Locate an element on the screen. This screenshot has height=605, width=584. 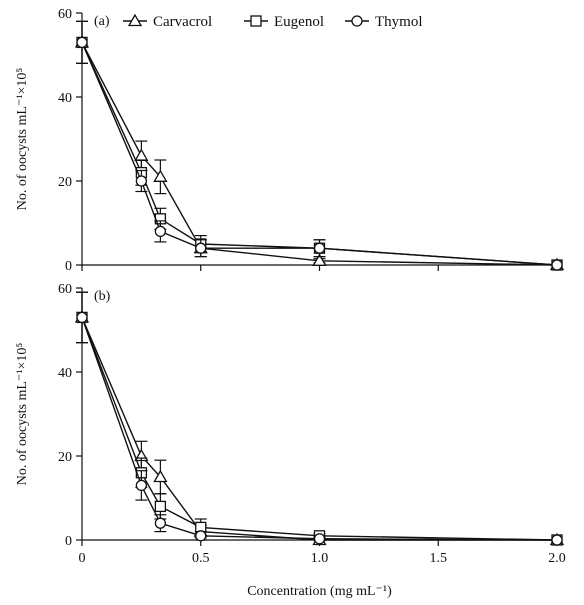
x-tick-label: 0.5 is located at coordinates (201, 558).